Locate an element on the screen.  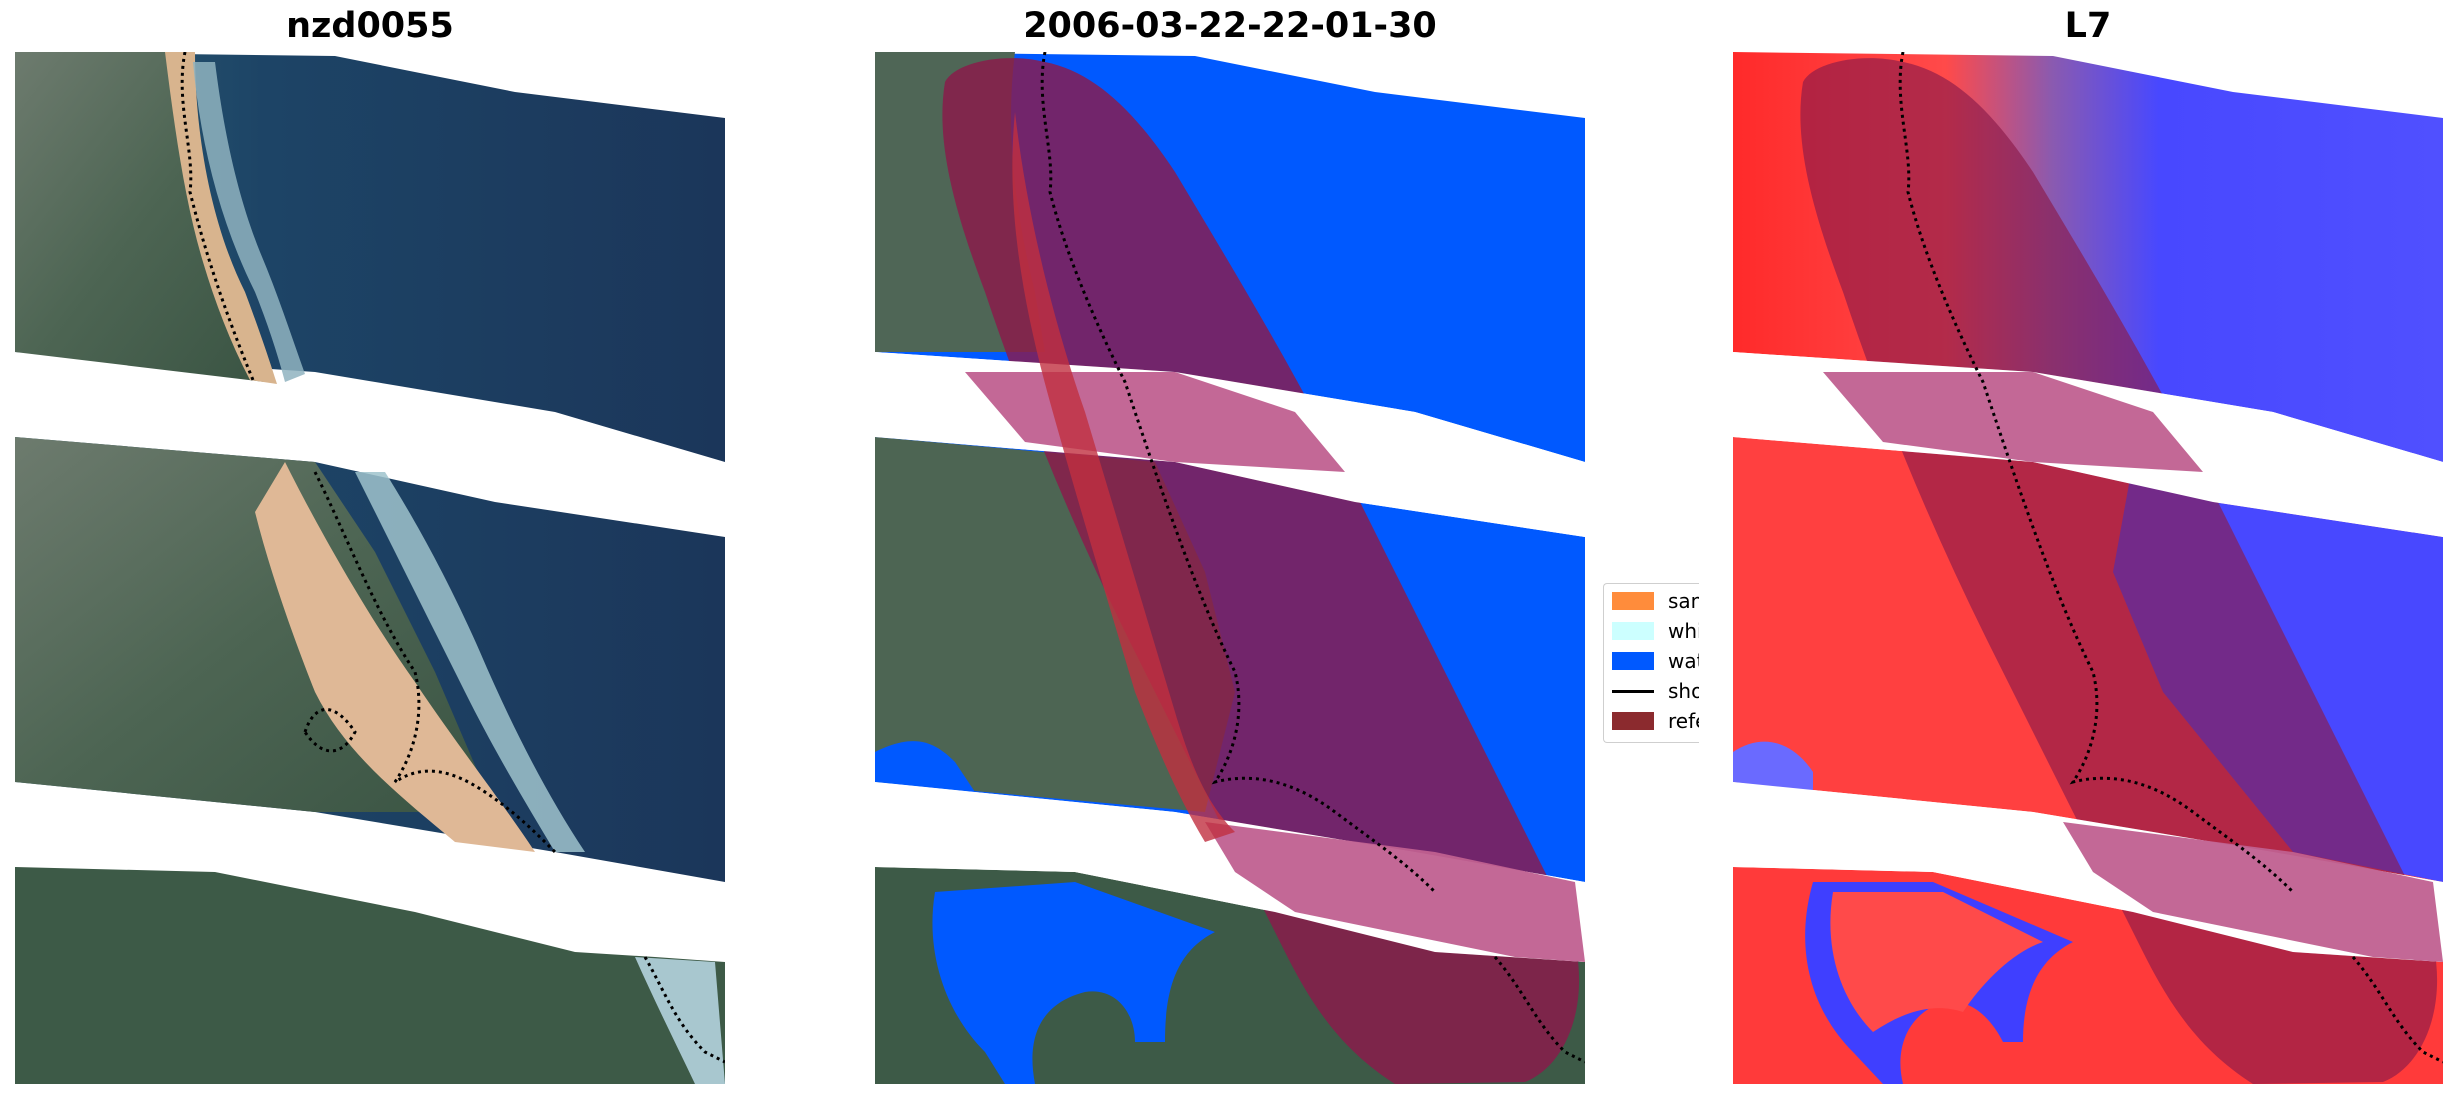
legend-label-water: water is located at coordinates (1683, 661).